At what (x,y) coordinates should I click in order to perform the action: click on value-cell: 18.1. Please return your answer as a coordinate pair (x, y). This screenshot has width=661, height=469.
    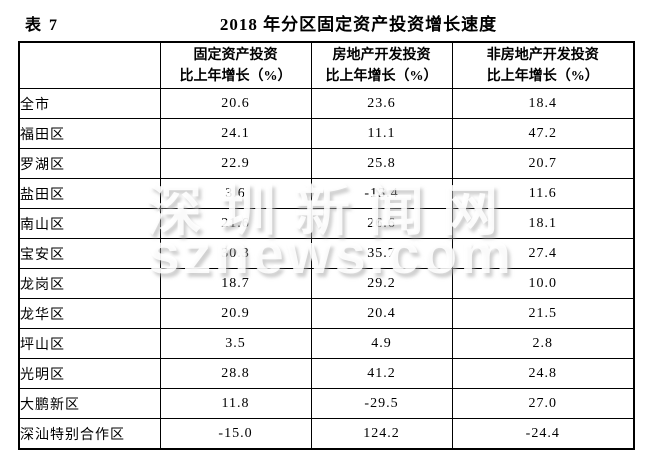
    Looking at the image, I should click on (543, 223).